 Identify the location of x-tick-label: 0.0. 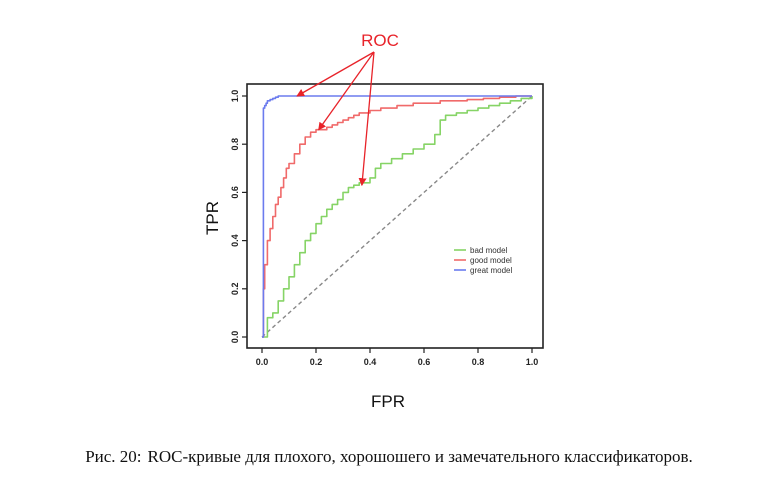
(262, 362).